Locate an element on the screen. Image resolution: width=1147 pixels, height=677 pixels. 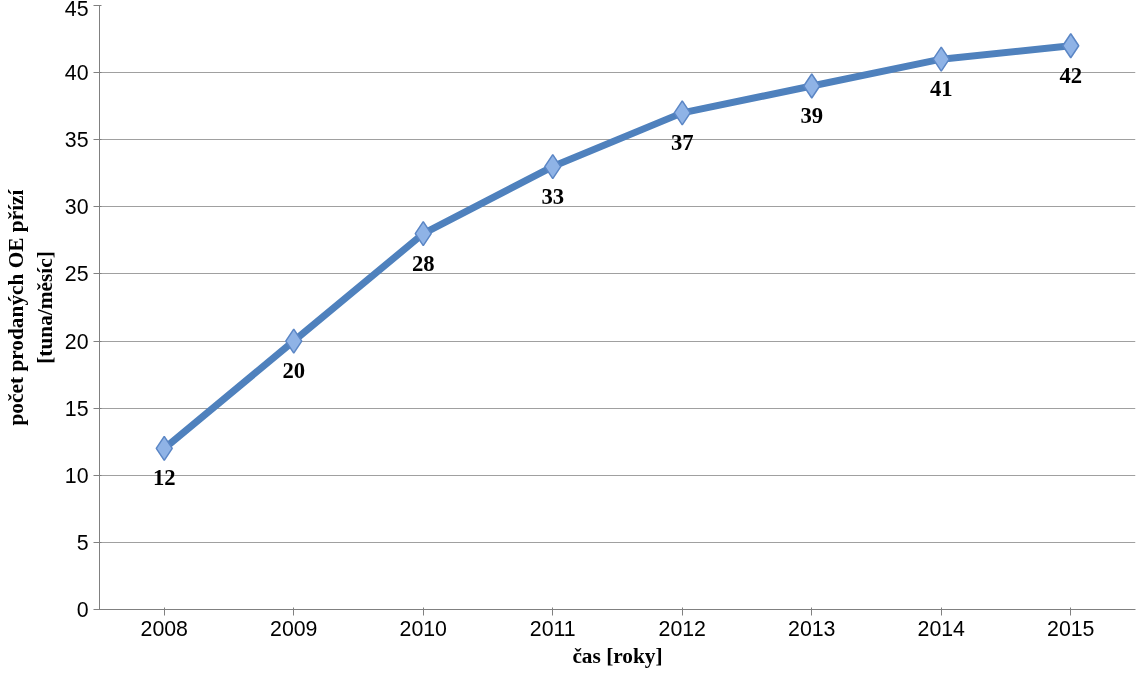
x-tick-label: 2012 is located at coordinates (682, 628).